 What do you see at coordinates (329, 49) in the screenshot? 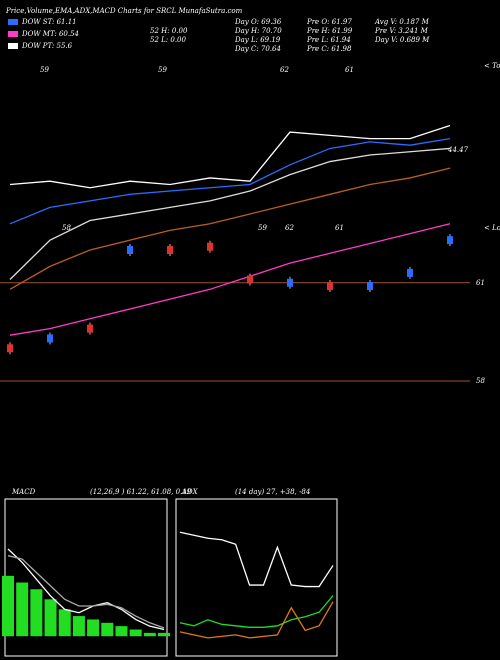
I see `stat: Pre C: 61.98` at bounding box center [329, 49].